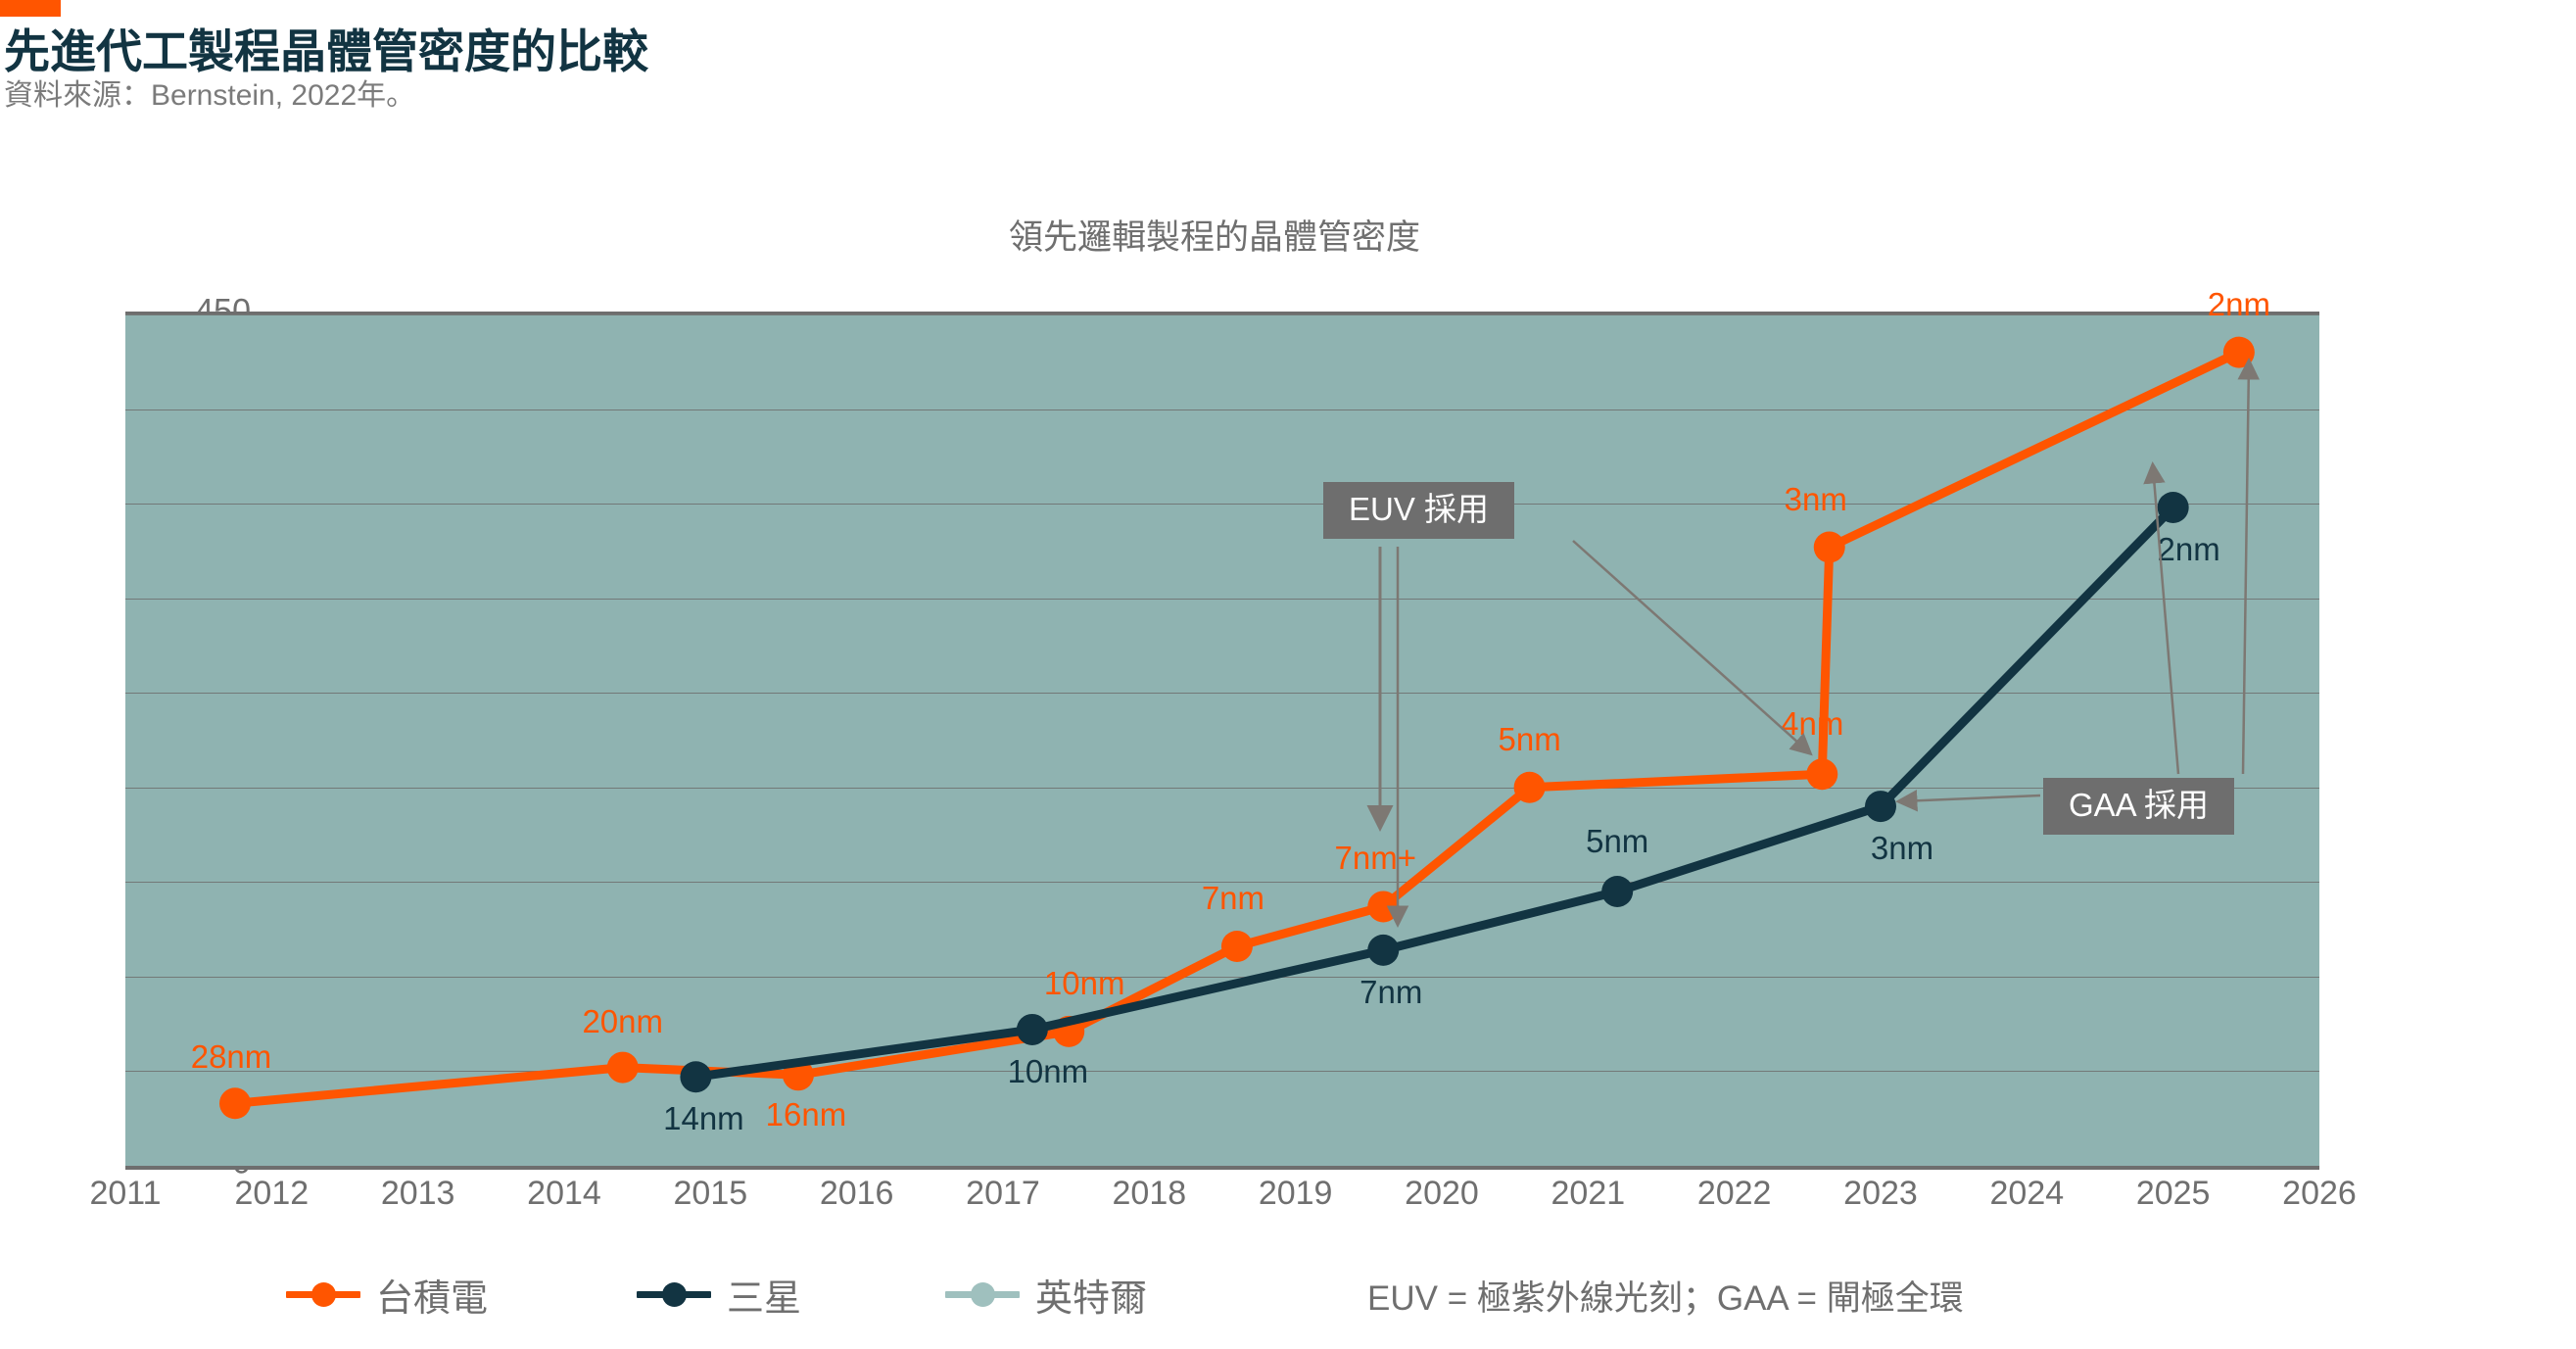  What do you see at coordinates (1880, 1193) in the screenshot?
I see `x-tick-label: 2023` at bounding box center [1880, 1193].